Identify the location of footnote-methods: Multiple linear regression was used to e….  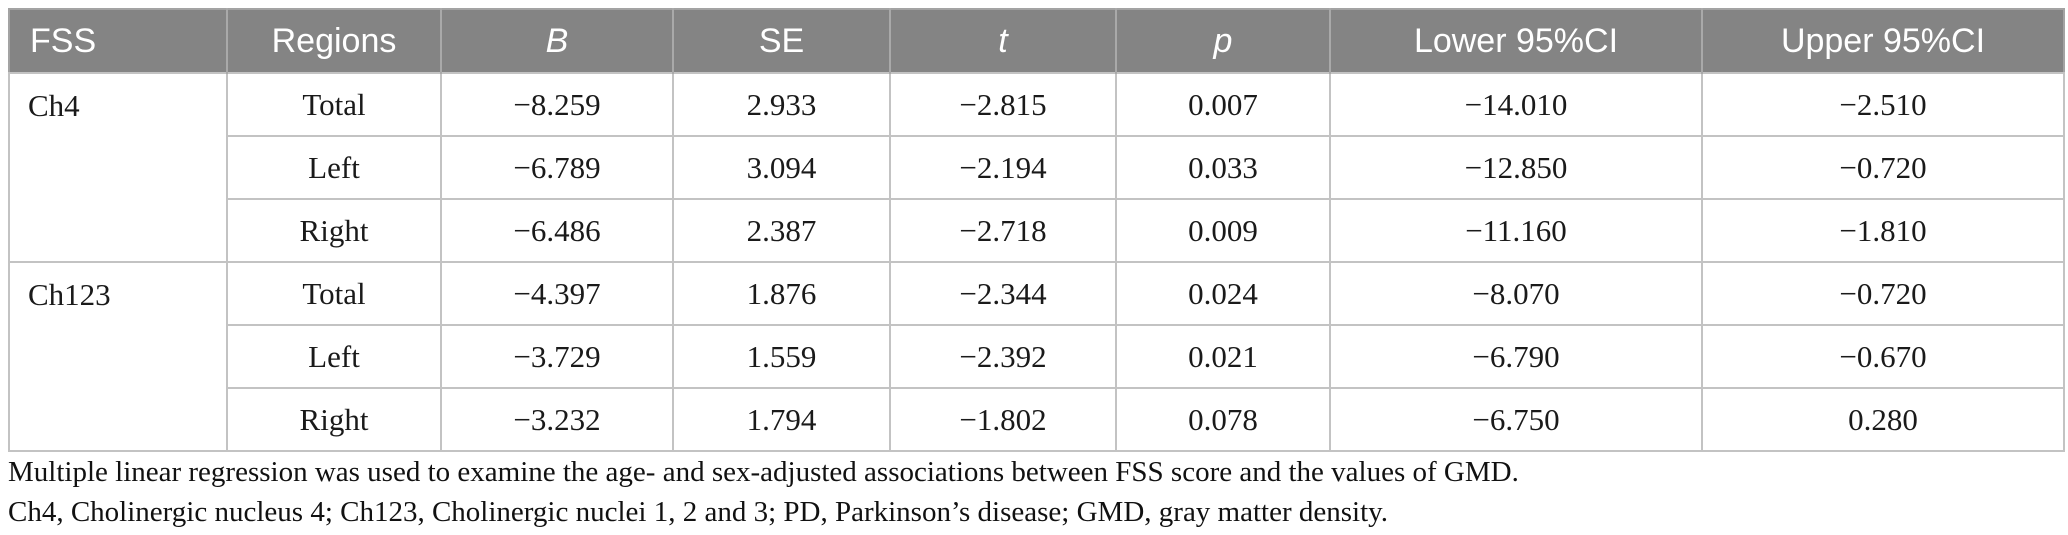
(763, 472).